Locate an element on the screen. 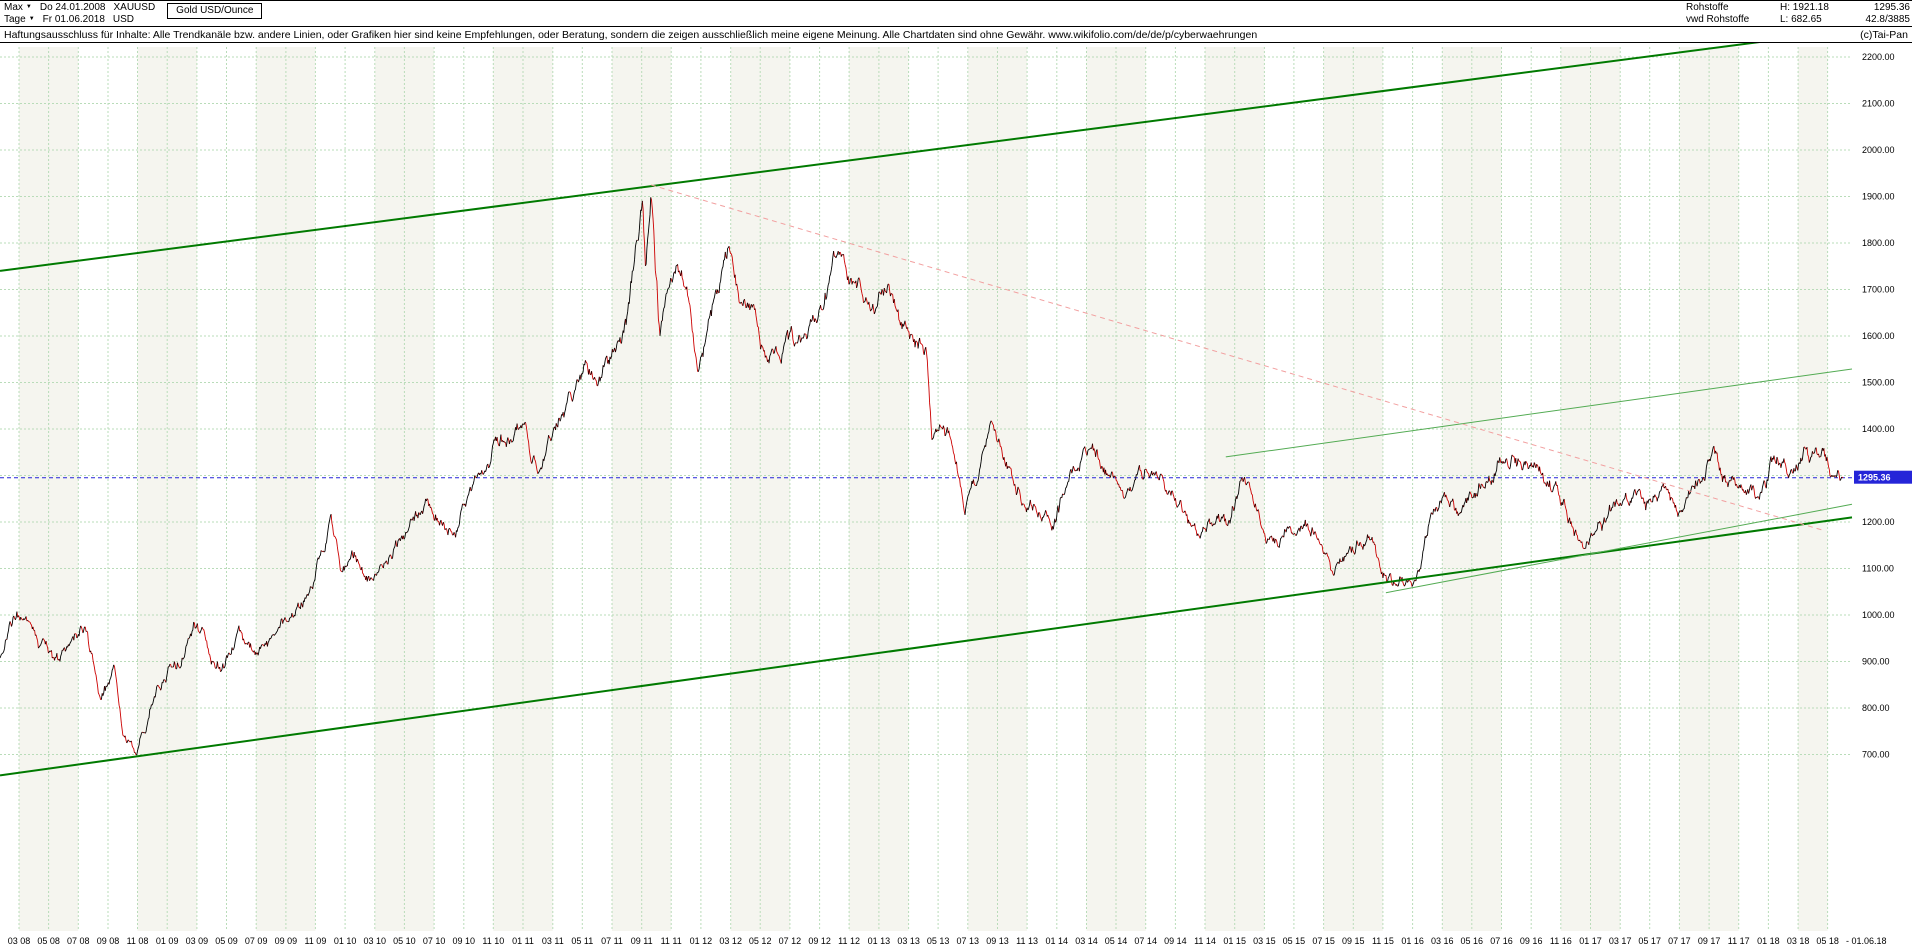 This screenshot has width=1912, height=952. range-dropdown-label: Max is located at coordinates (13, 7).